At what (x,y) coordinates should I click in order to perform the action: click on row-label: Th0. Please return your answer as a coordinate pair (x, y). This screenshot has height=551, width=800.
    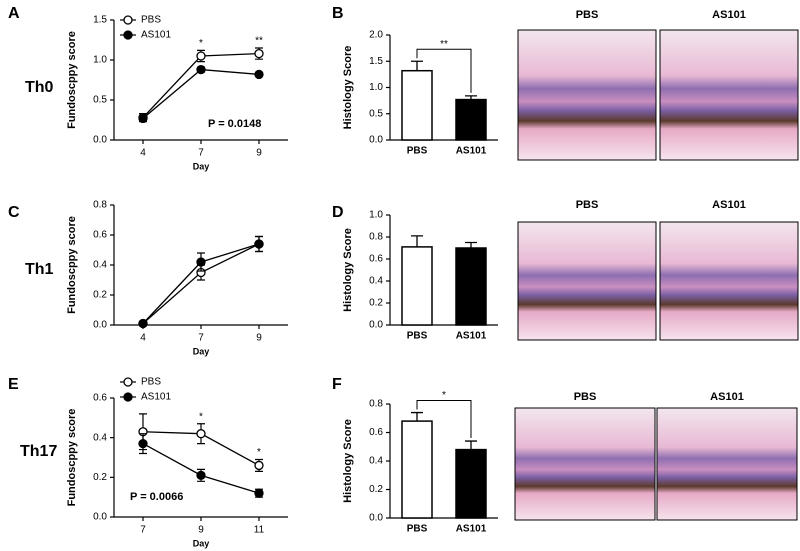
    Looking at the image, I should click on (39, 87).